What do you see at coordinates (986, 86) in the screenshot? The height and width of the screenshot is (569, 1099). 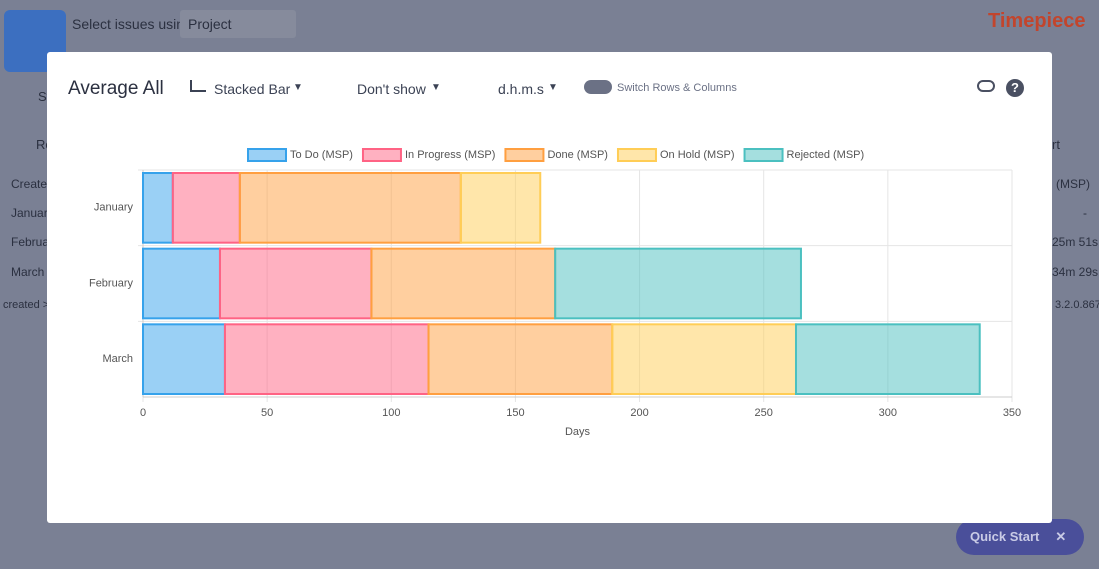 I see `download-icon` at bounding box center [986, 86].